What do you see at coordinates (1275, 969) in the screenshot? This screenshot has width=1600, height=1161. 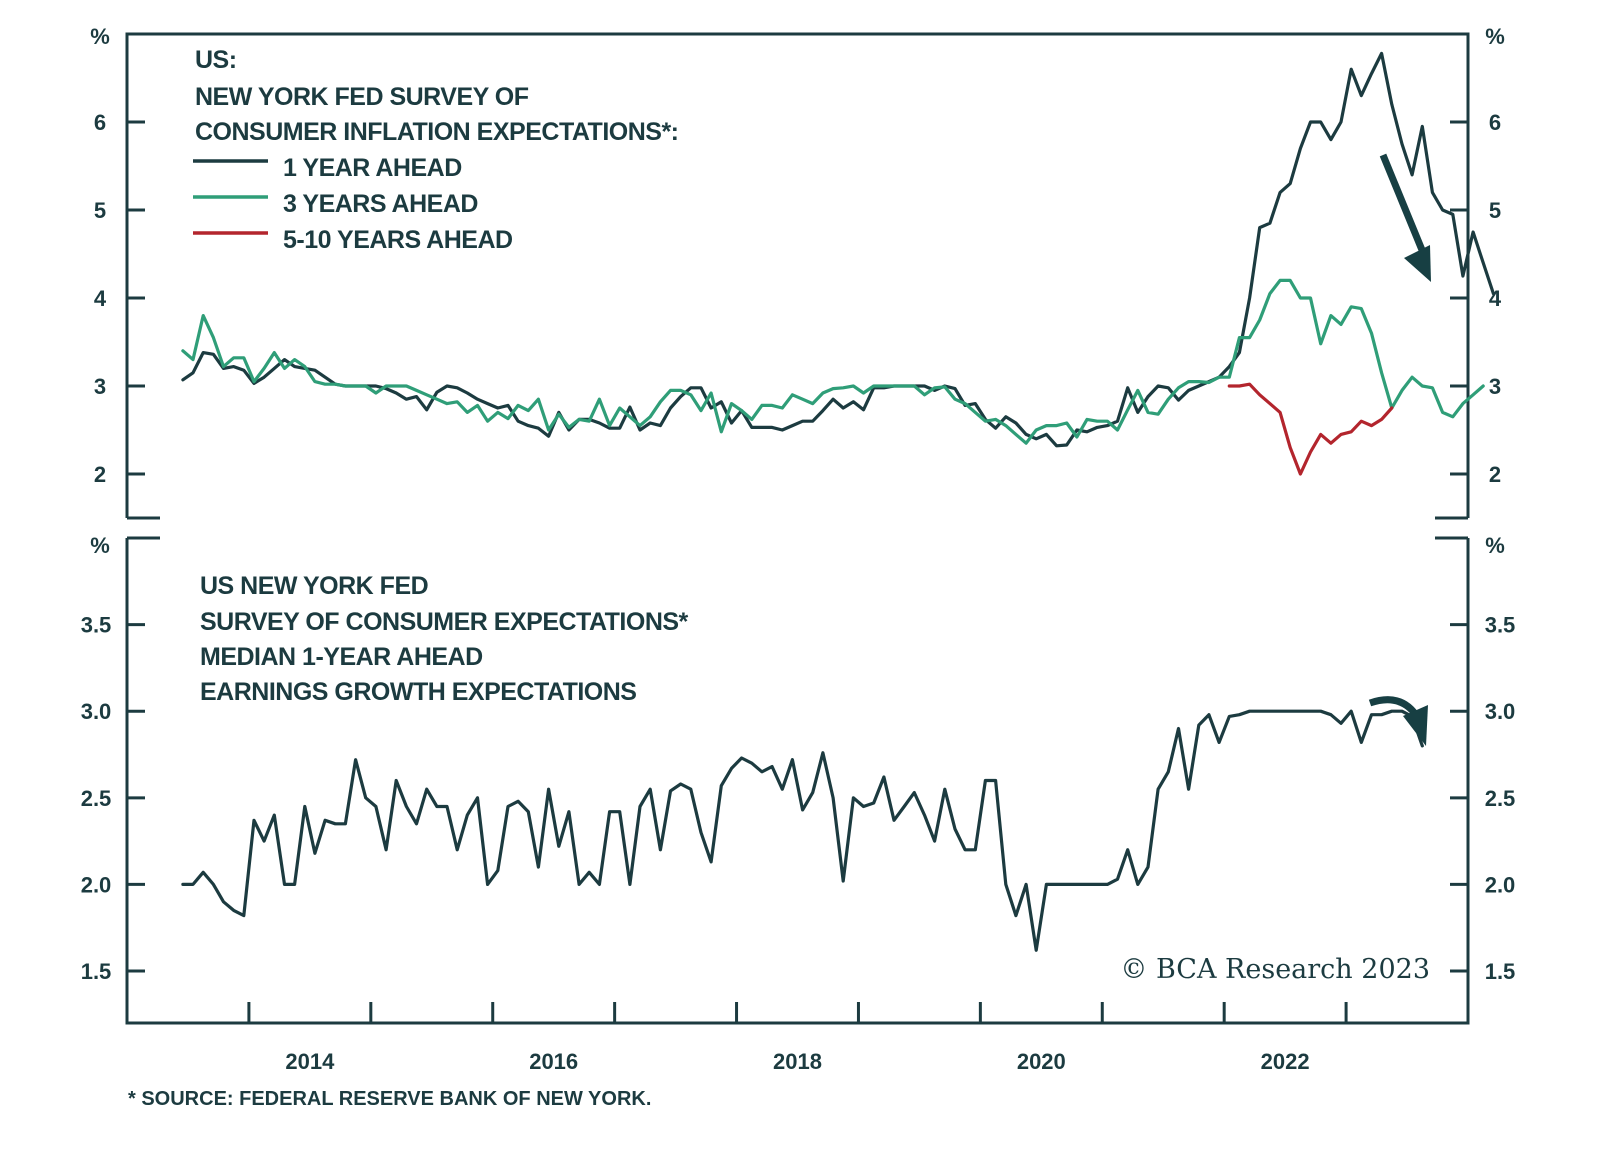 I see `copyright-label: © BCA Research 2023` at bounding box center [1275, 969].